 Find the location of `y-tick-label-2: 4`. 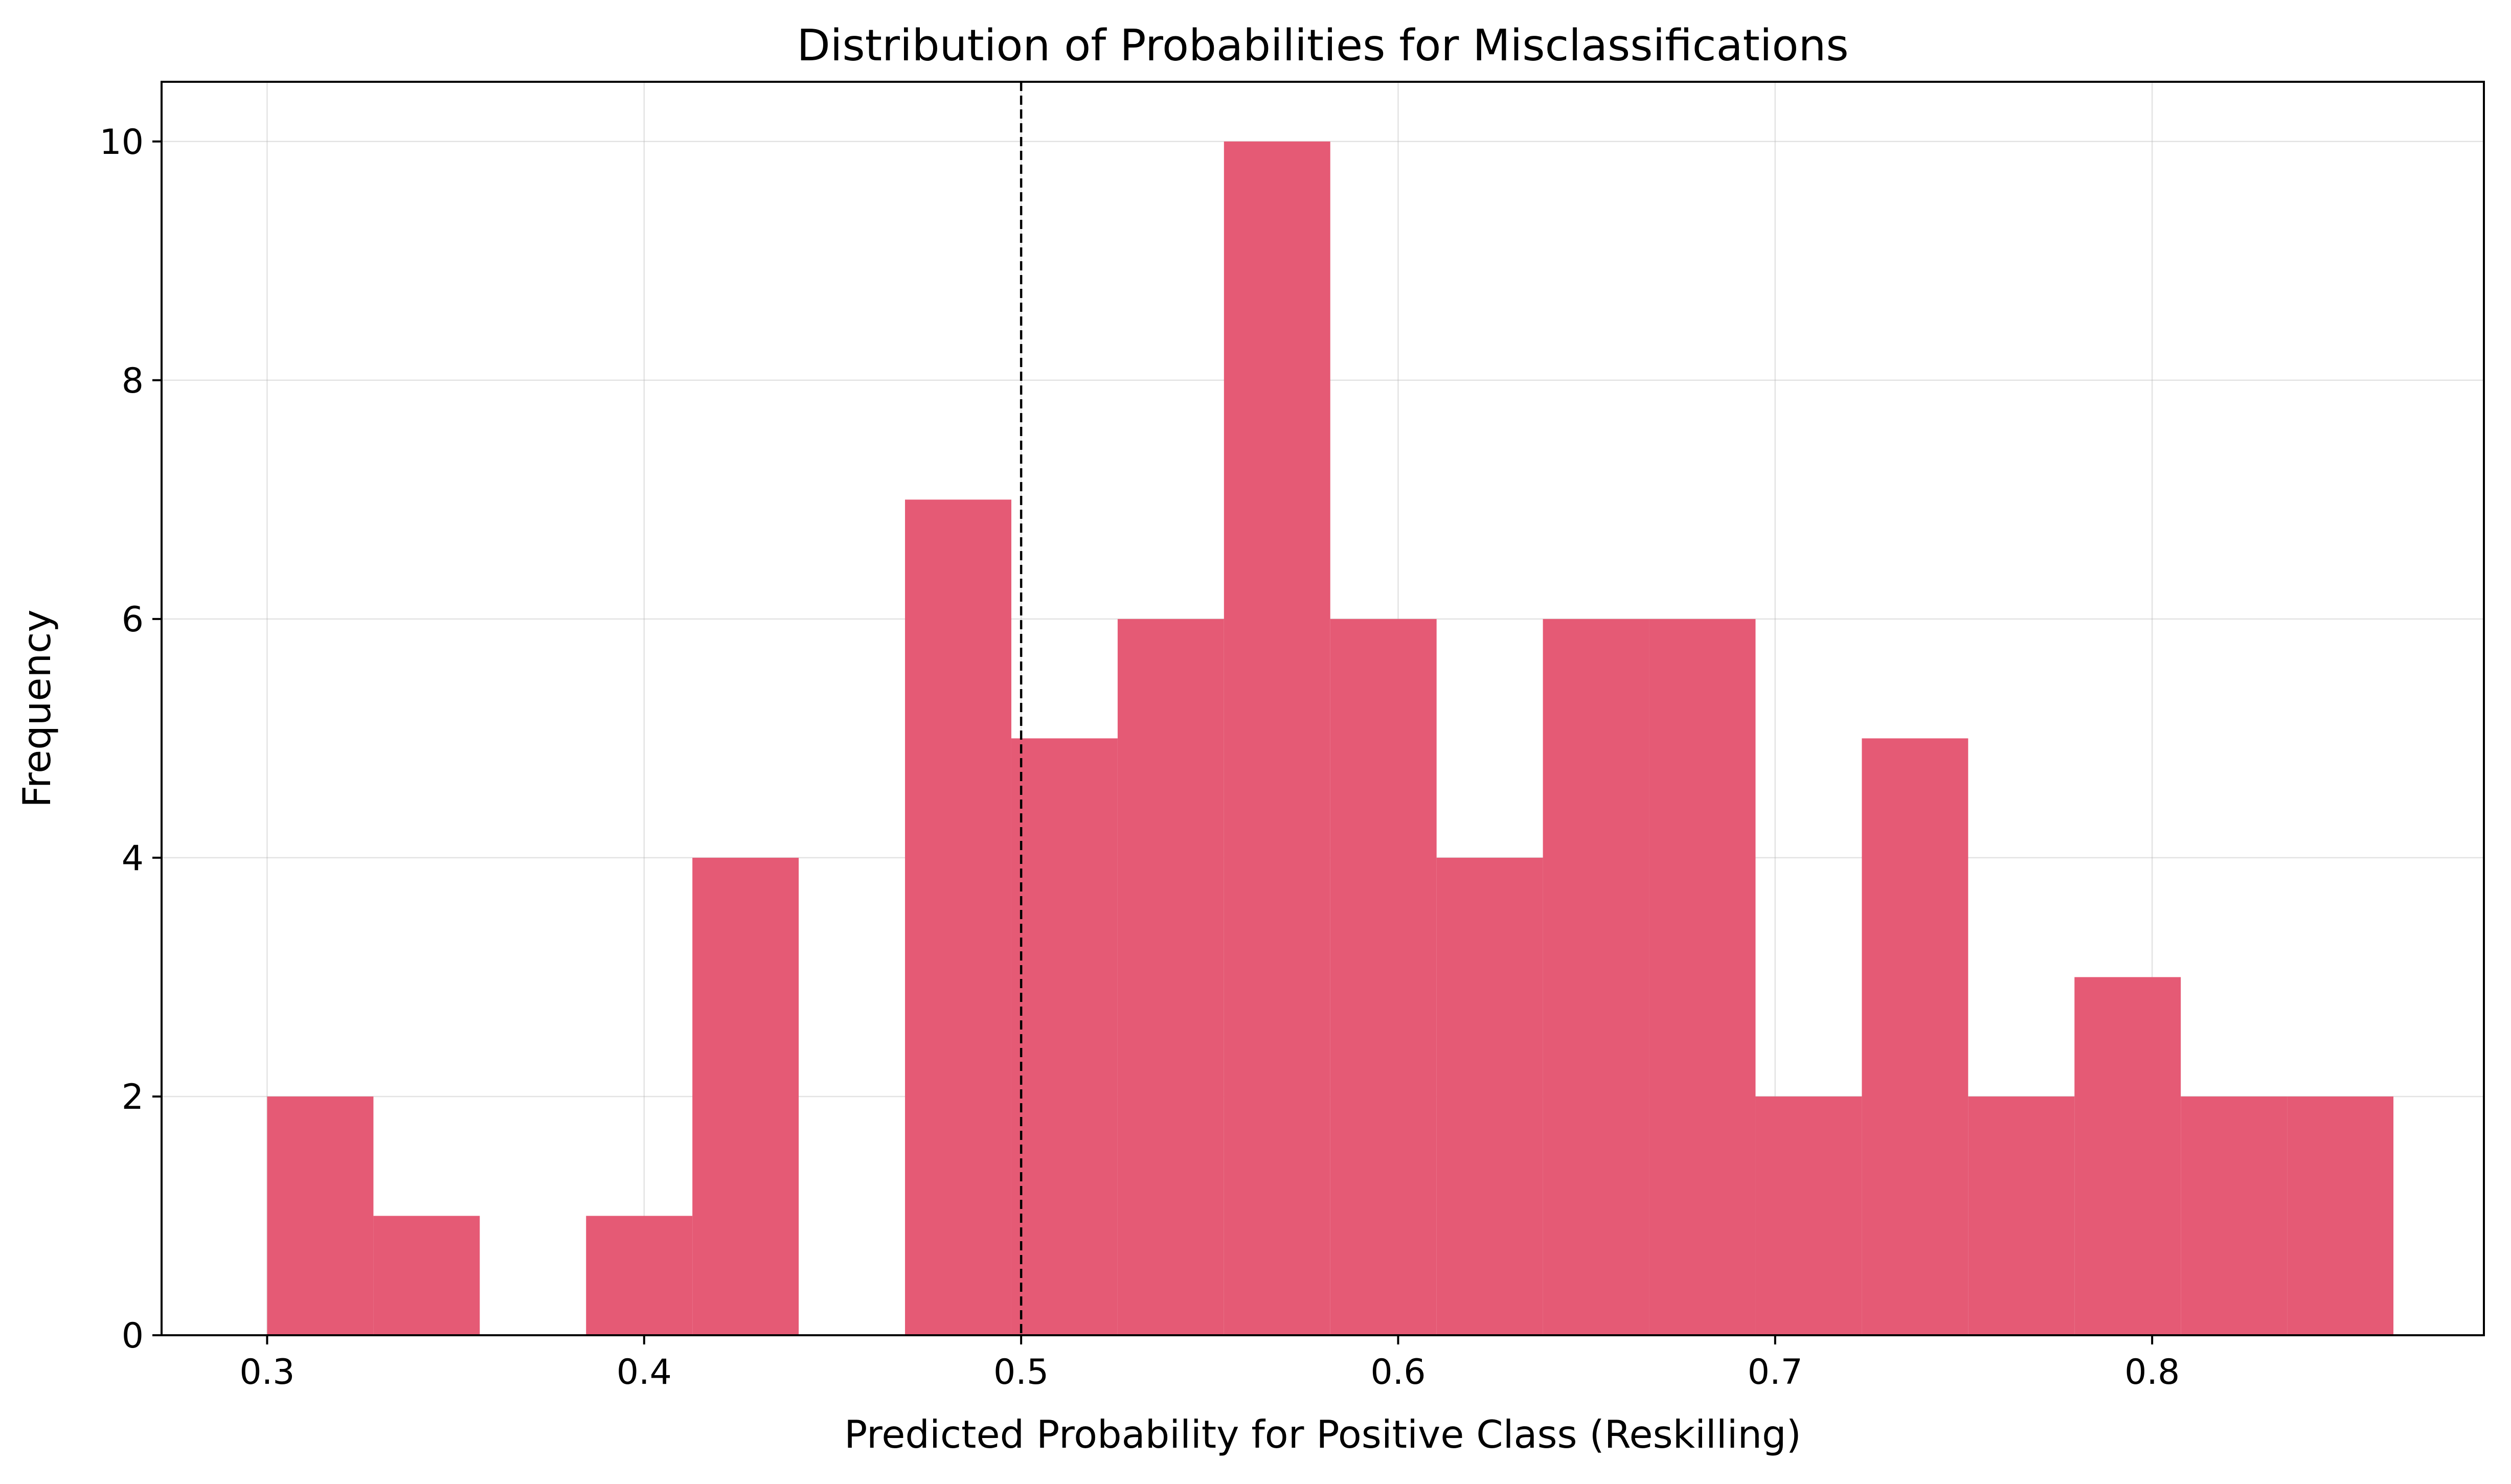

y-tick-label-2: 4 is located at coordinates (133, 859).